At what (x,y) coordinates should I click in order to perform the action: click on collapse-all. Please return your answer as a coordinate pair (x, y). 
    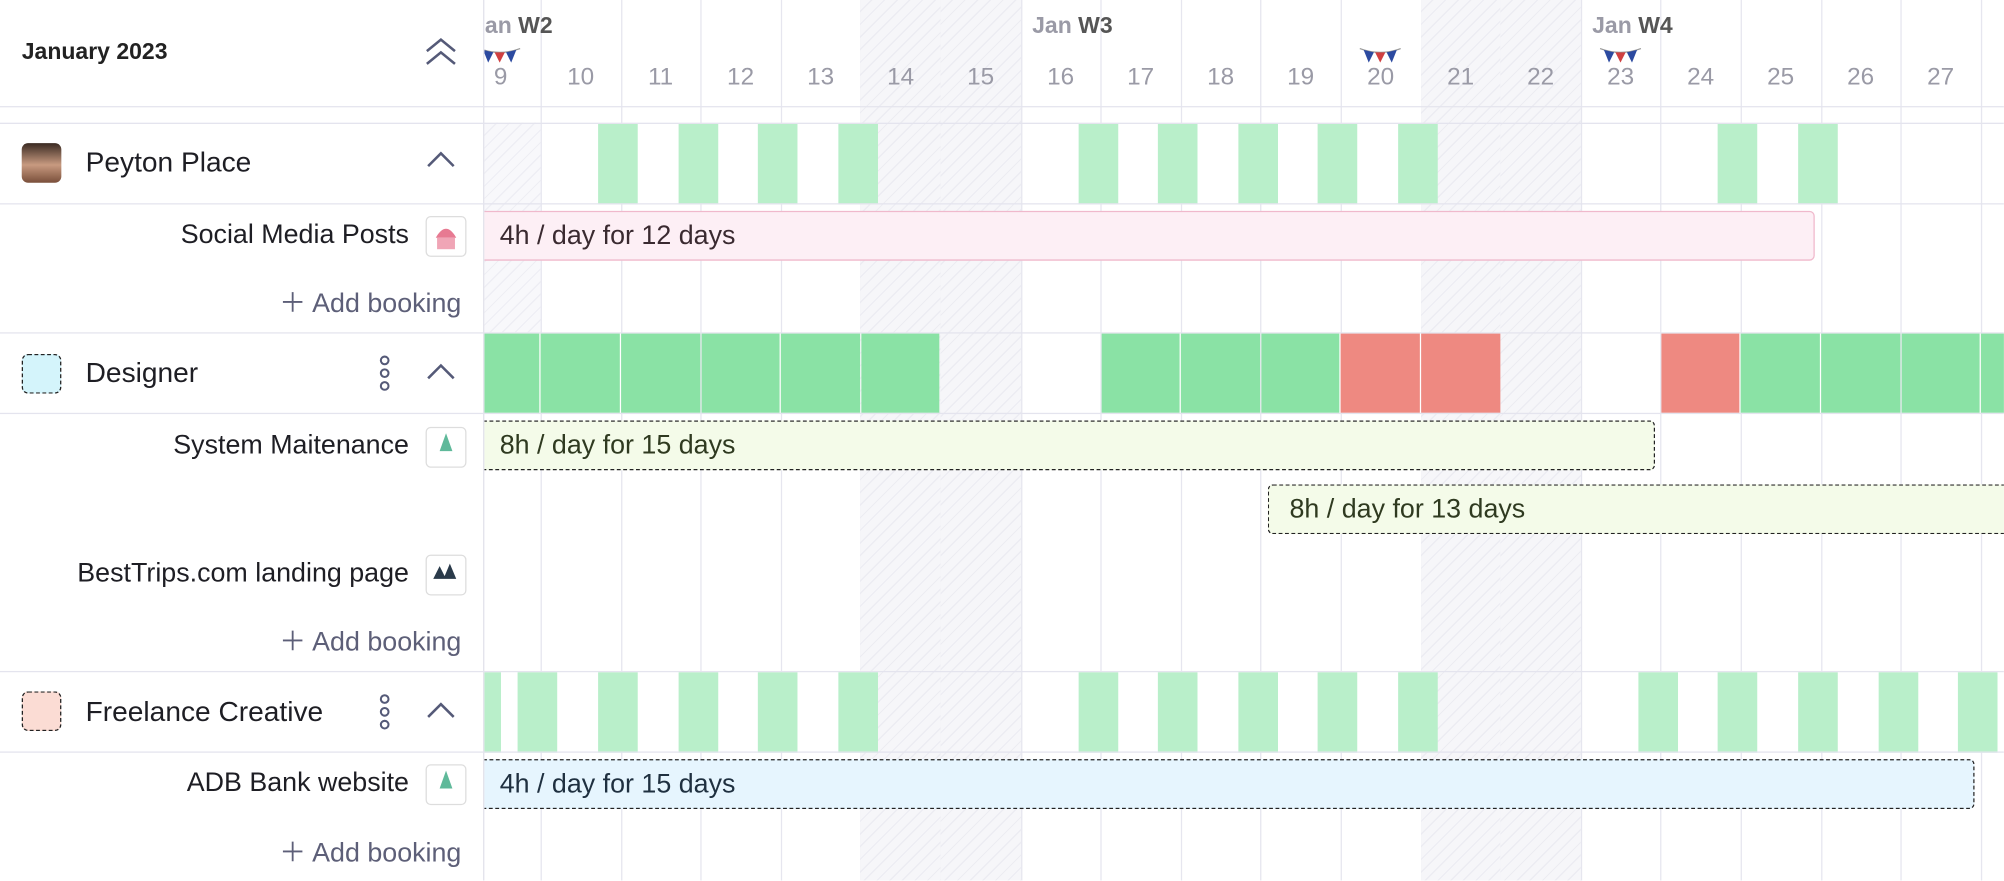
    Looking at the image, I should click on (440, 52).